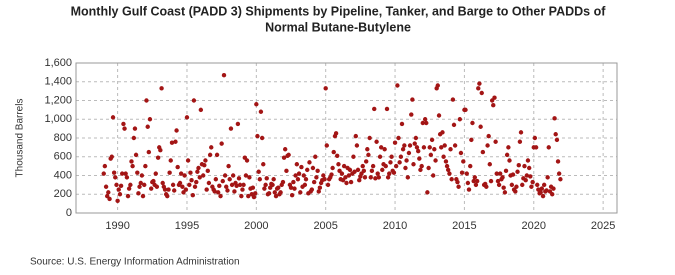 Image resolution: width=675 pixels, height=275 pixels. Describe the element at coordinates (464, 226) in the screenshot. I see `x-tick-label: 2015` at that location.